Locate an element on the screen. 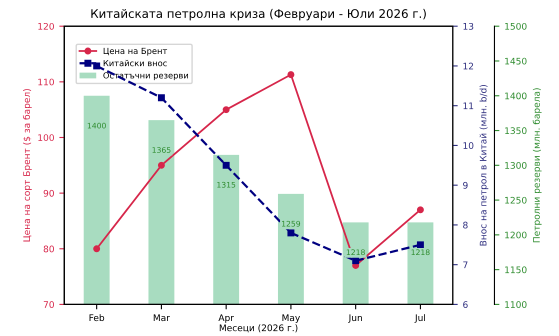 This screenshot has height=336, width=559. y3-tick-label: 1400 is located at coordinates (516, 96).